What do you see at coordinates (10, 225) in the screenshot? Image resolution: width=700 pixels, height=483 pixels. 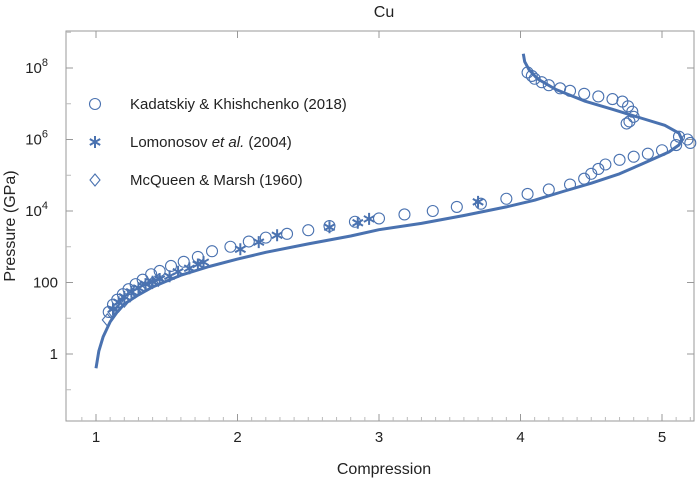 I see `y-axis-label: Pressure (GPa)` at bounding box center [10, 225].